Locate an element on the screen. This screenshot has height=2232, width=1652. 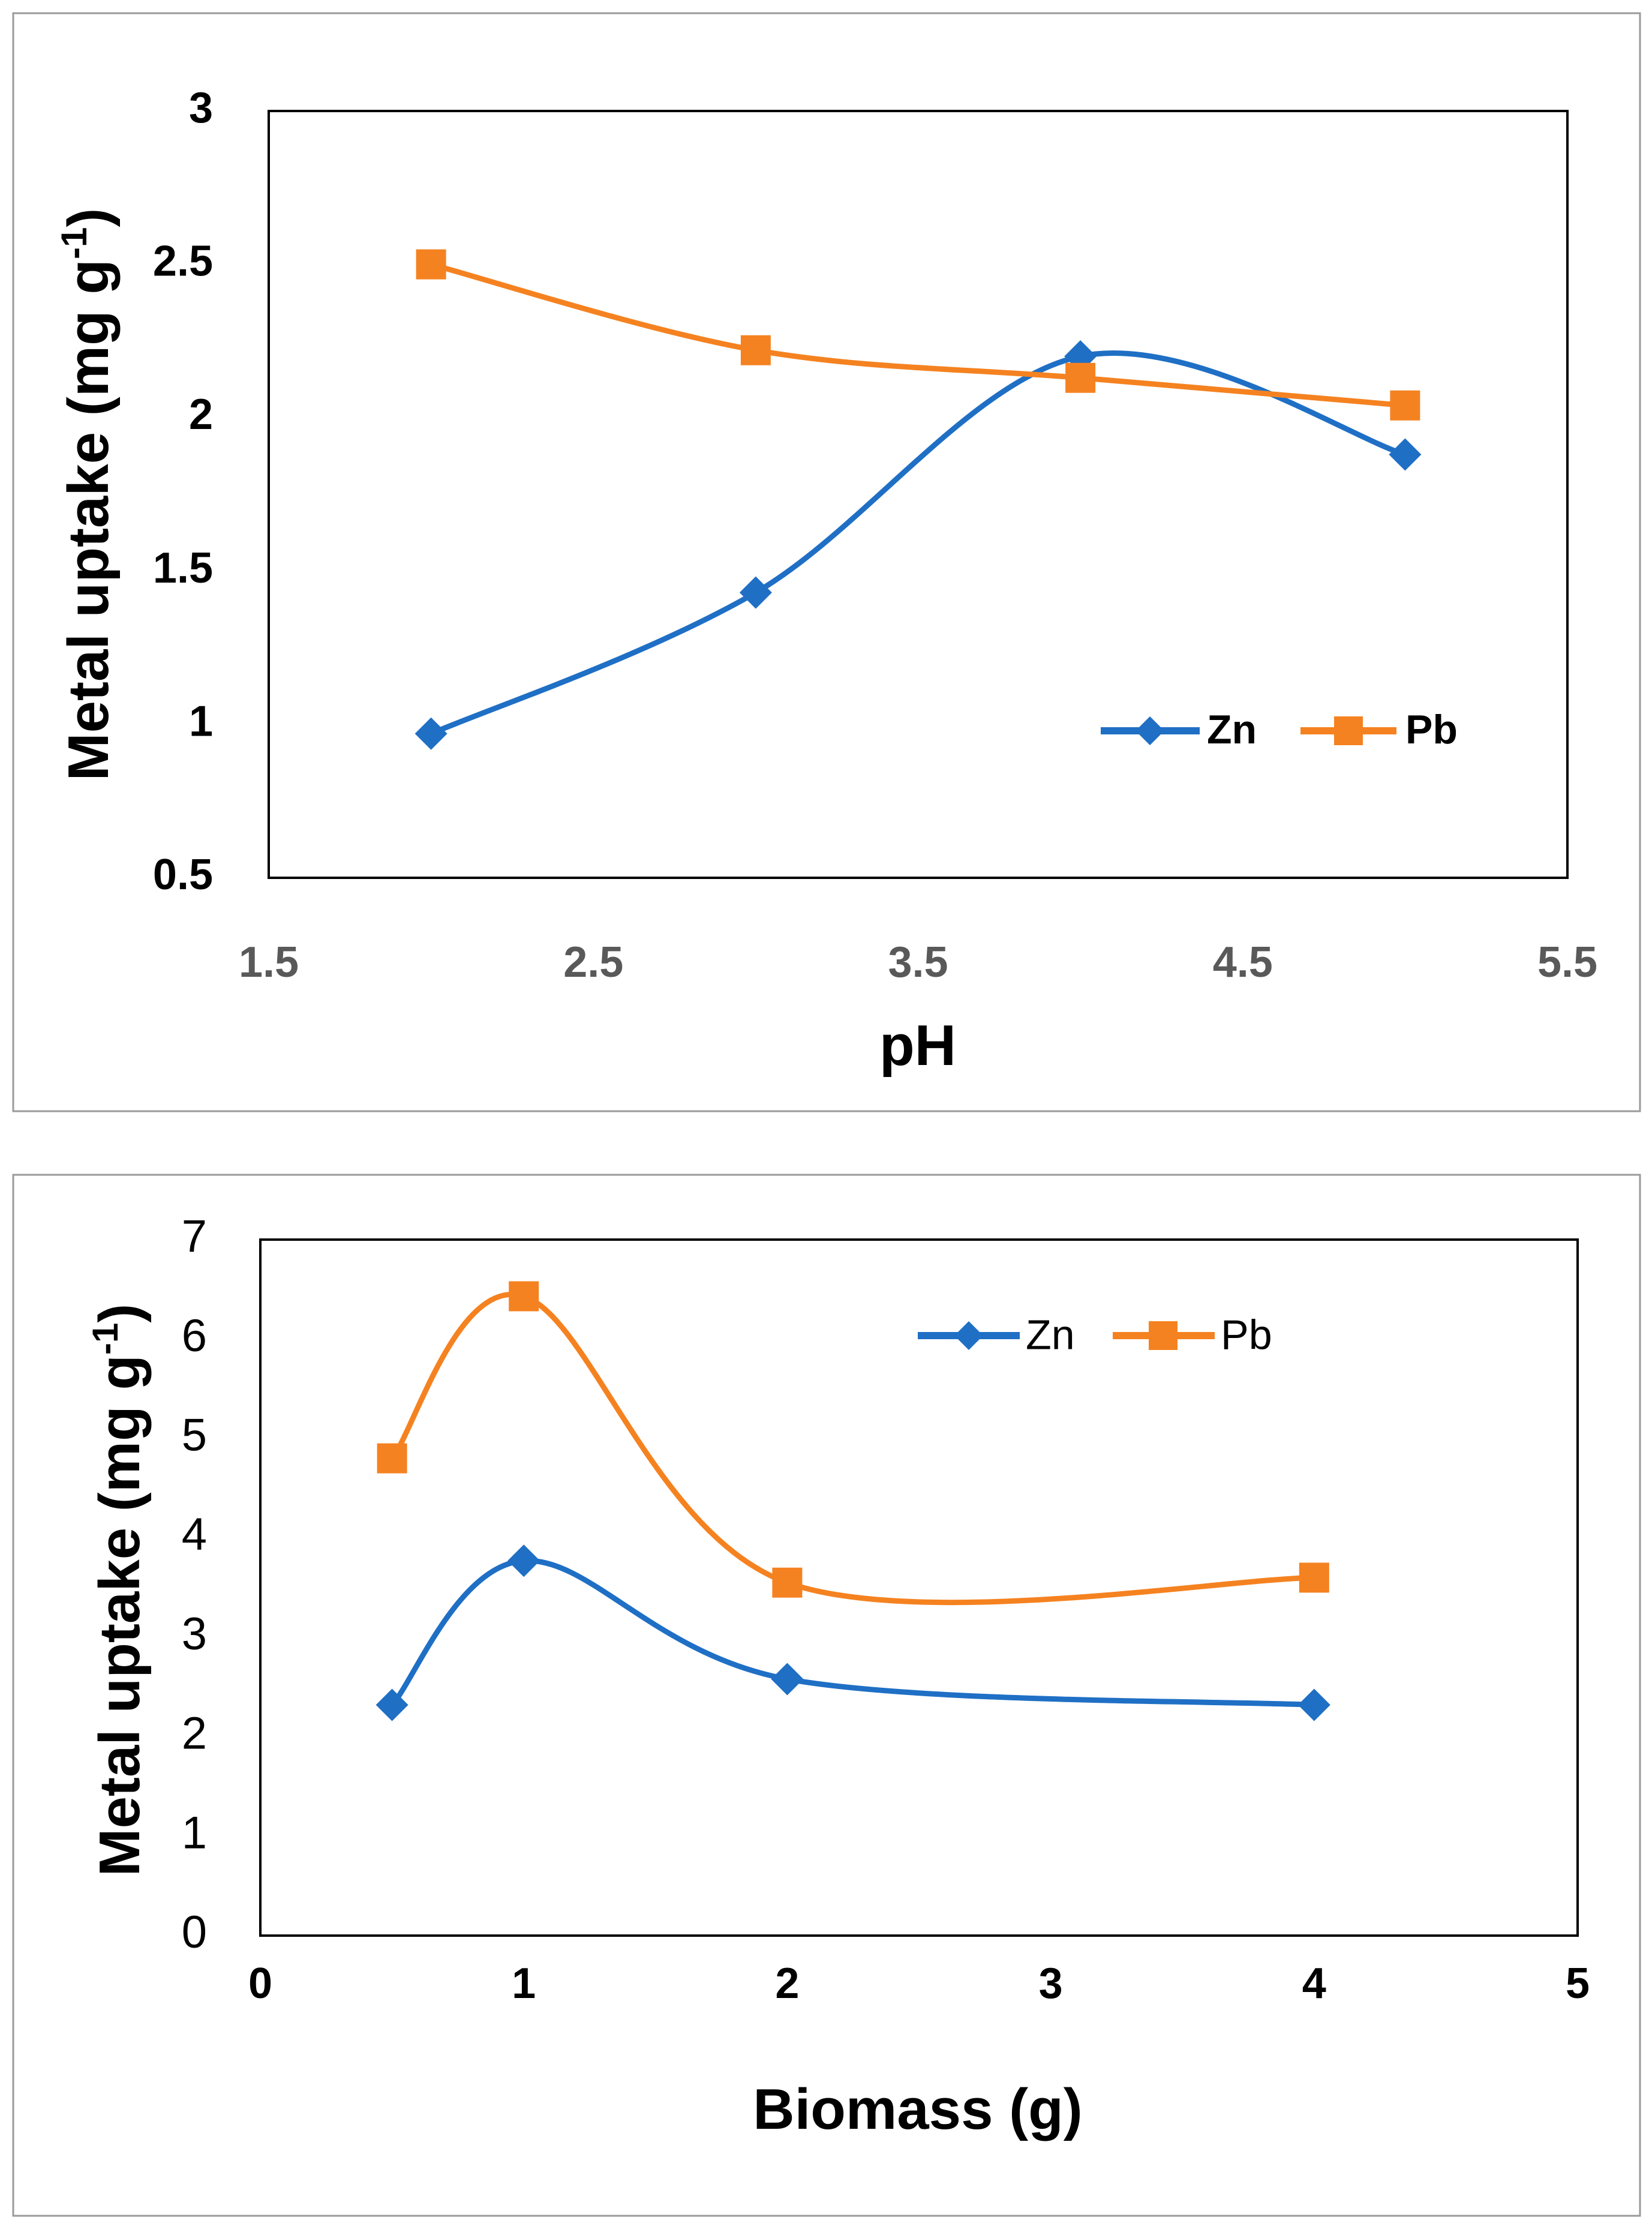
x-tick-label: 0 is located at coordinates (260, 1984).